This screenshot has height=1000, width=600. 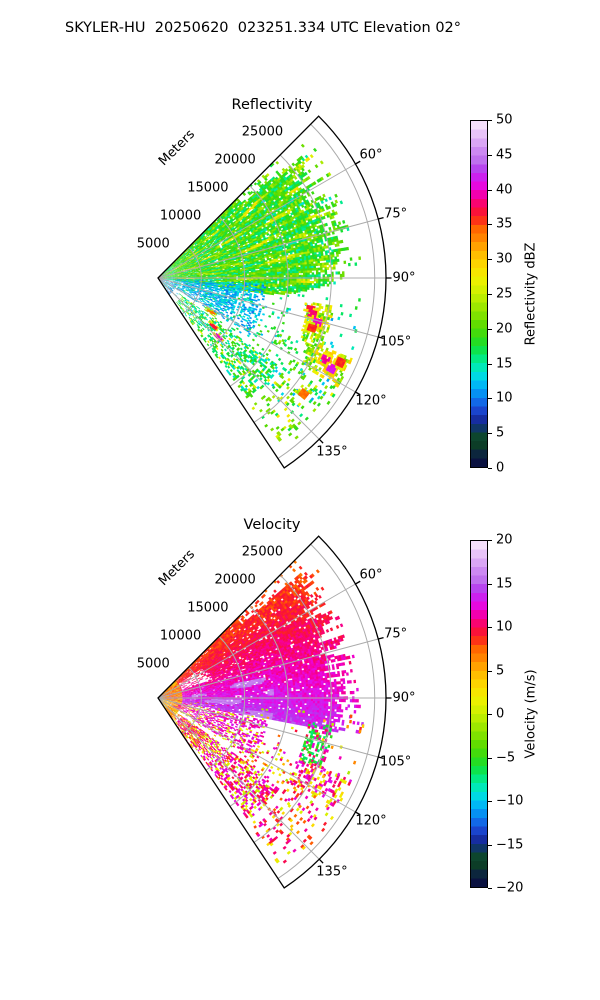 I want to click on colorbar-tick-label: 35, so click(x=504, y=224).